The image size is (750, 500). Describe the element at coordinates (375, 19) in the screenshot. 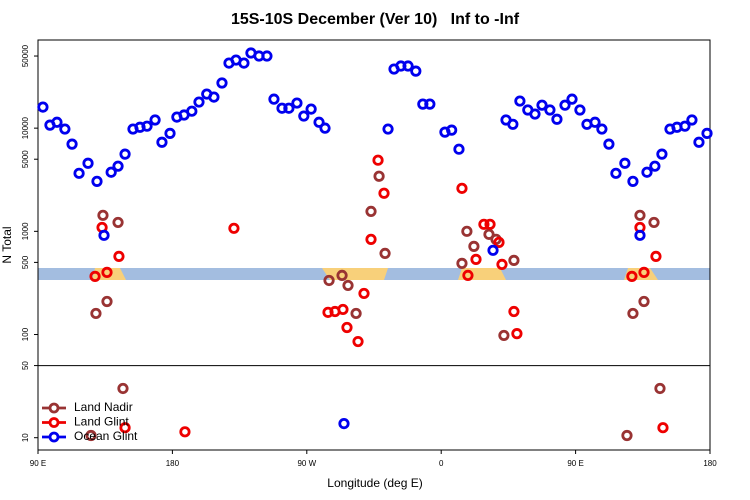

I see `chart-title: 15S-10S December (Ver 10) Inf to -Inf` at that location.